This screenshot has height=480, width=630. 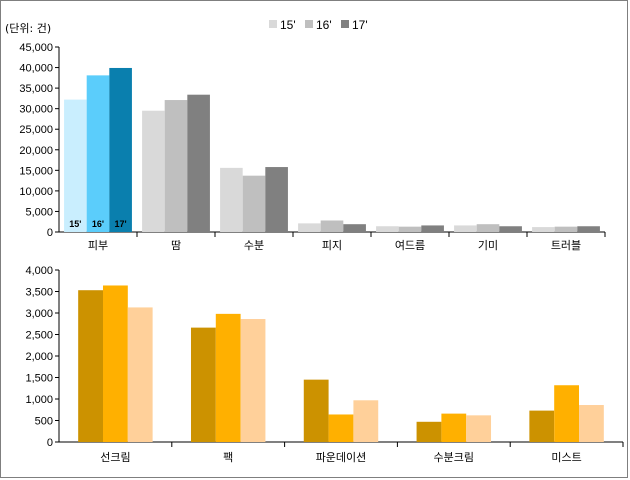 I want to click on chart1-y-tick-label: 10,000, so click(x=36, y=192).